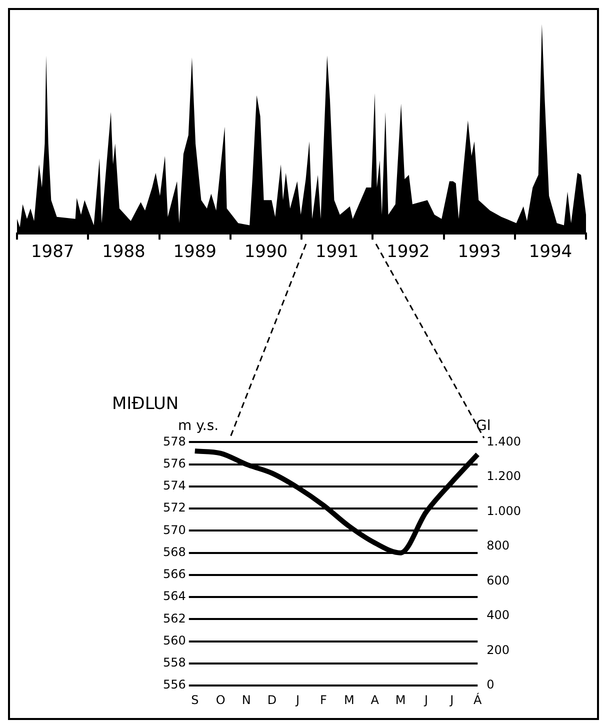 This screenshot has height=726, width=605. I want to click on y2-tick-label: 800, so click(498, 545).